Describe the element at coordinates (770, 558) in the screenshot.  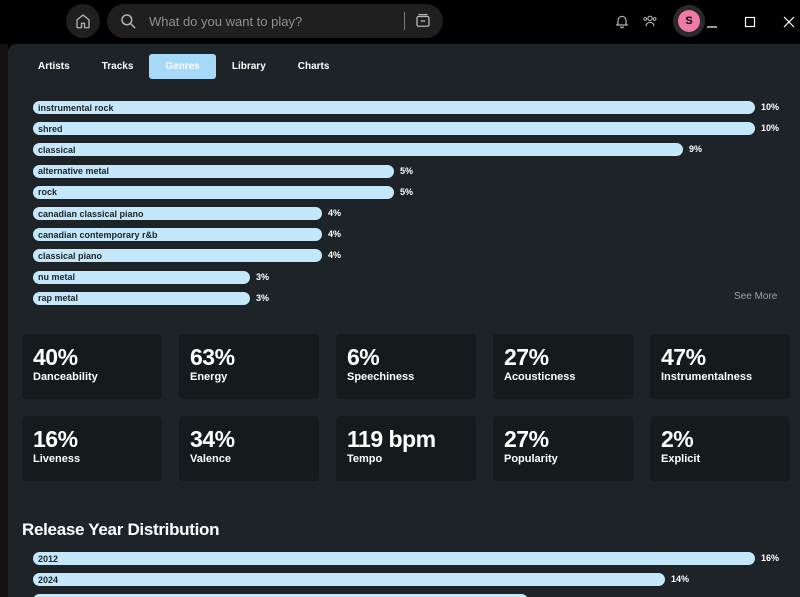
I see `percent-label: 16%` at that location.